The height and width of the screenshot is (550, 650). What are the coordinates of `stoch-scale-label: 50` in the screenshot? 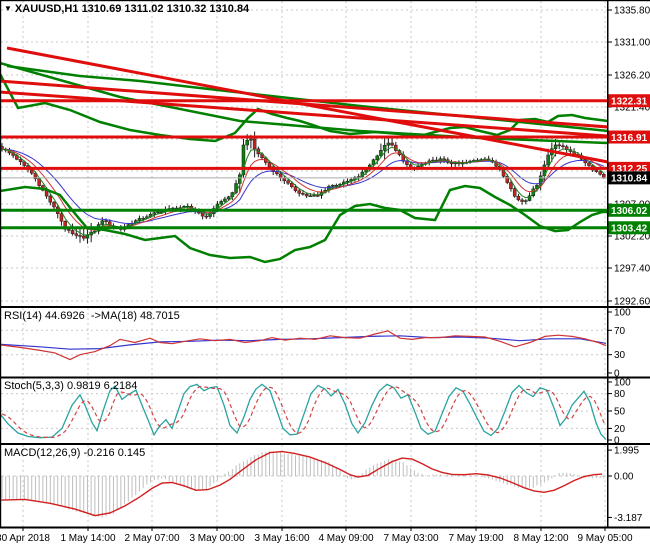 It's located at (620, 412).